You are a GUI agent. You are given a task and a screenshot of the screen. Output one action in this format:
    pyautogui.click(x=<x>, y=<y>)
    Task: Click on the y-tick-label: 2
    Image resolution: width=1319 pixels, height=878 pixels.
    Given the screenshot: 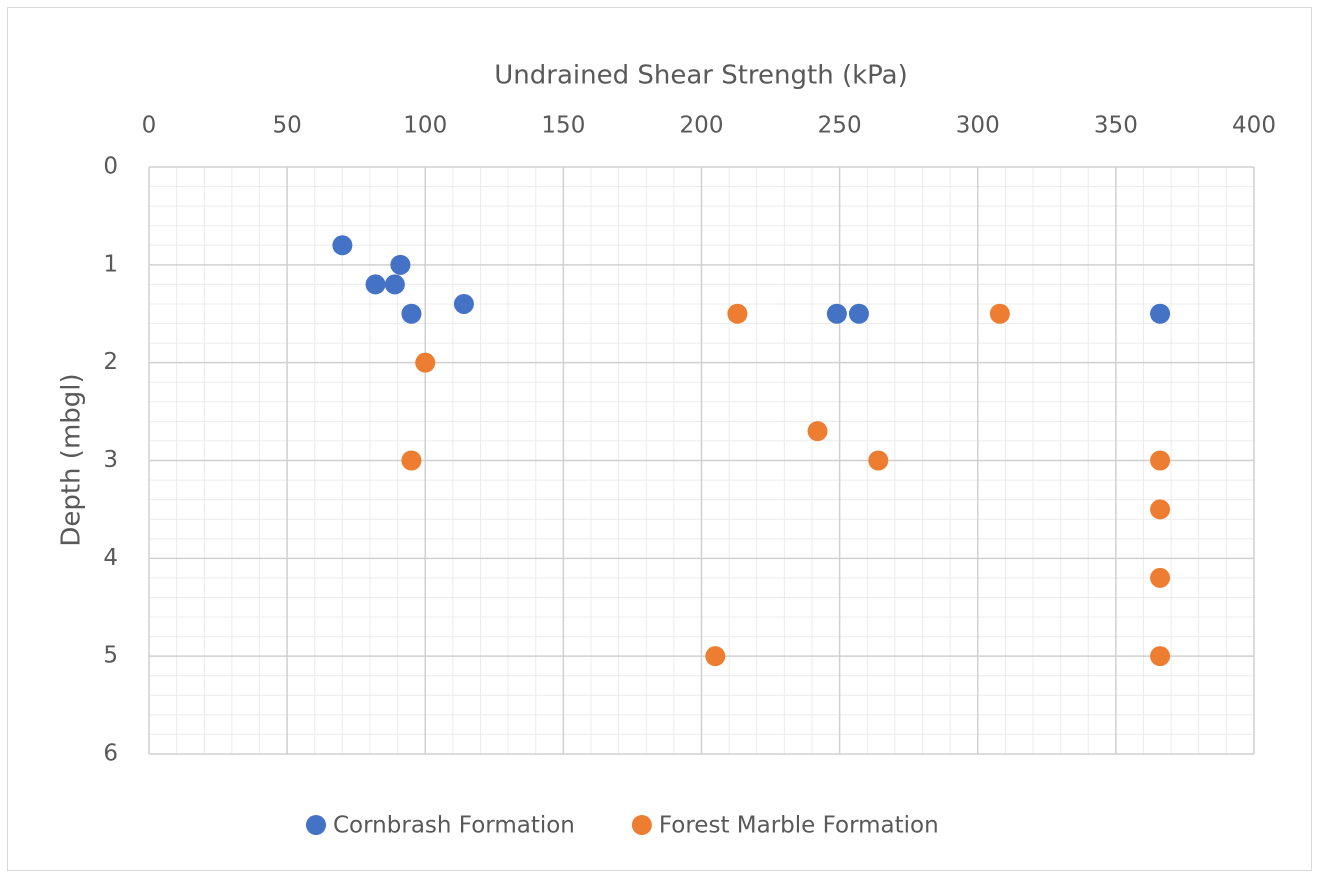 What is the action you would take?
    pyautogui.click(x=110, y=362)
    